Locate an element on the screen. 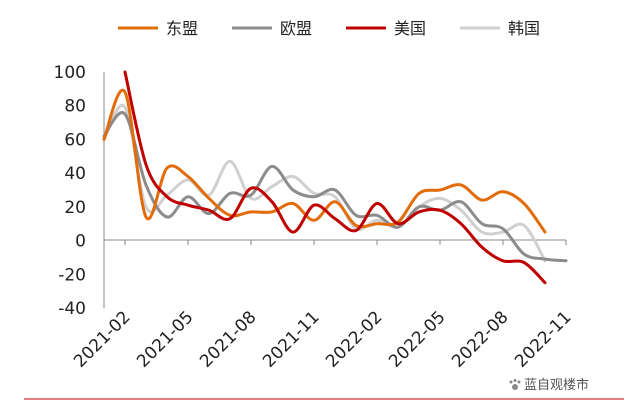  paw-icon is located at coordinates (515, 384).